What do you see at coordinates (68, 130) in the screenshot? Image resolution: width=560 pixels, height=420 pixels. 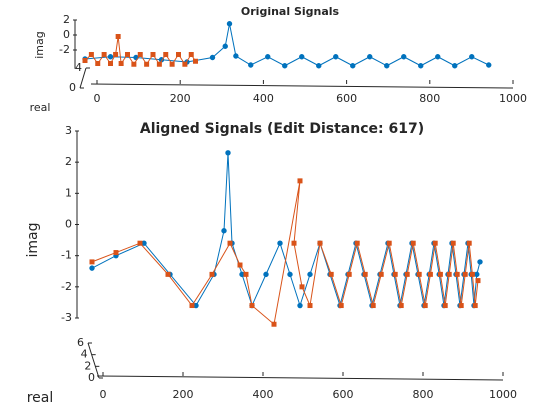 I see `y-tick-label: 3` at bounding box center [68, 130].